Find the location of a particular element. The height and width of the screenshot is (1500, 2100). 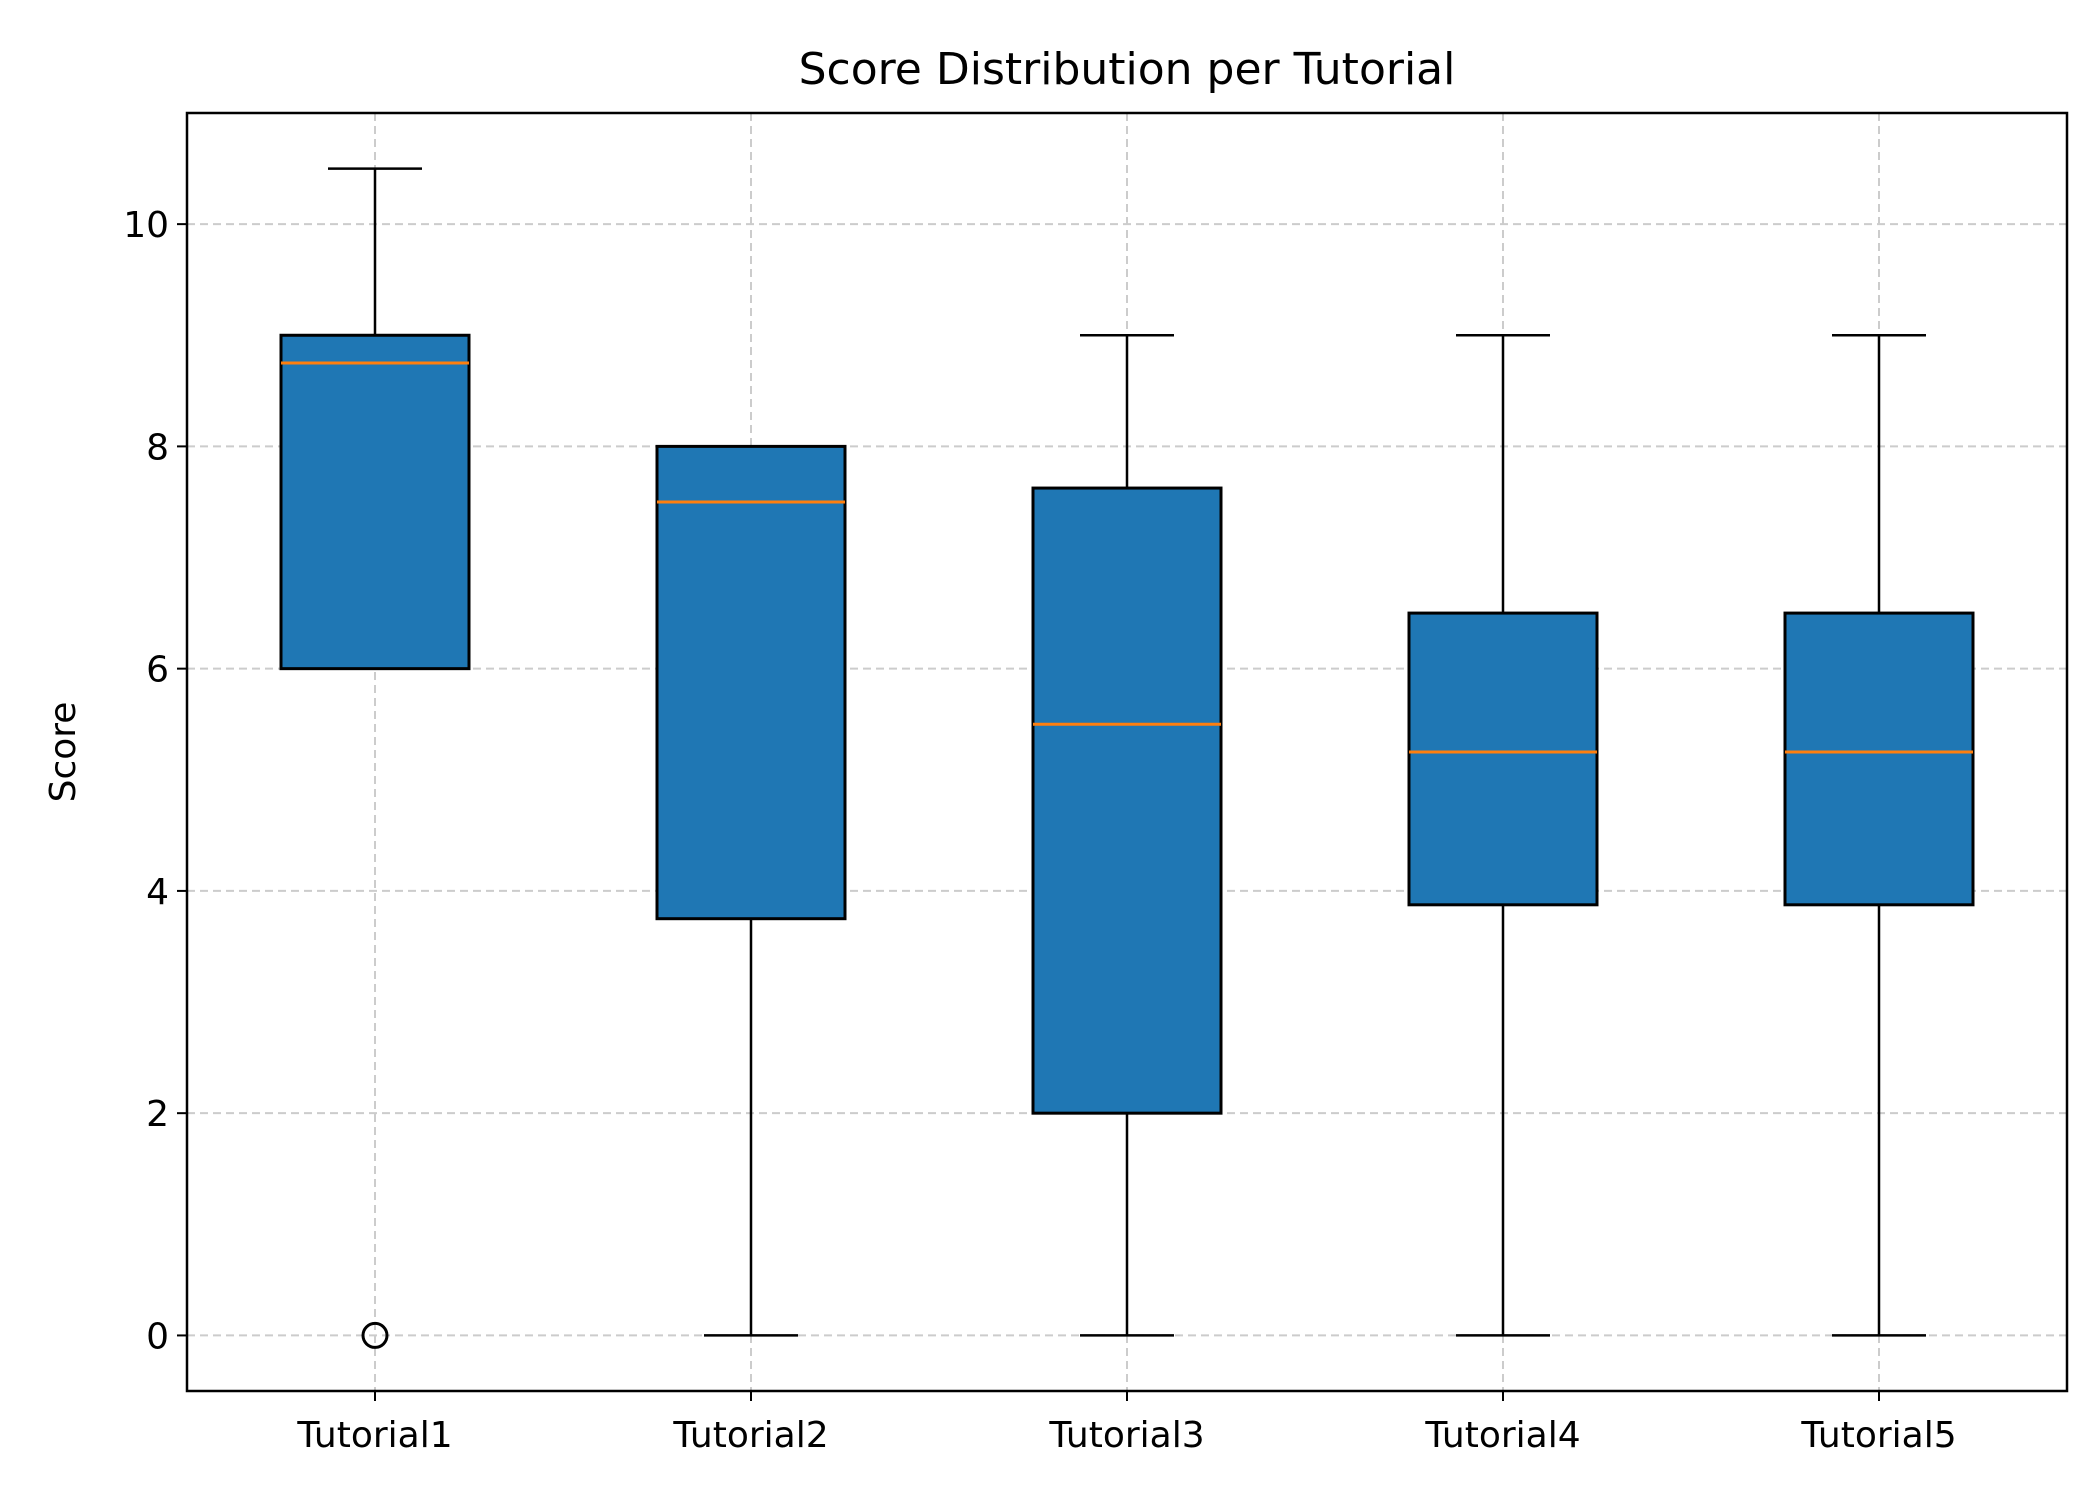

chart-title: Score Distribution per Tutorial is located at coordinates (1127, 69).